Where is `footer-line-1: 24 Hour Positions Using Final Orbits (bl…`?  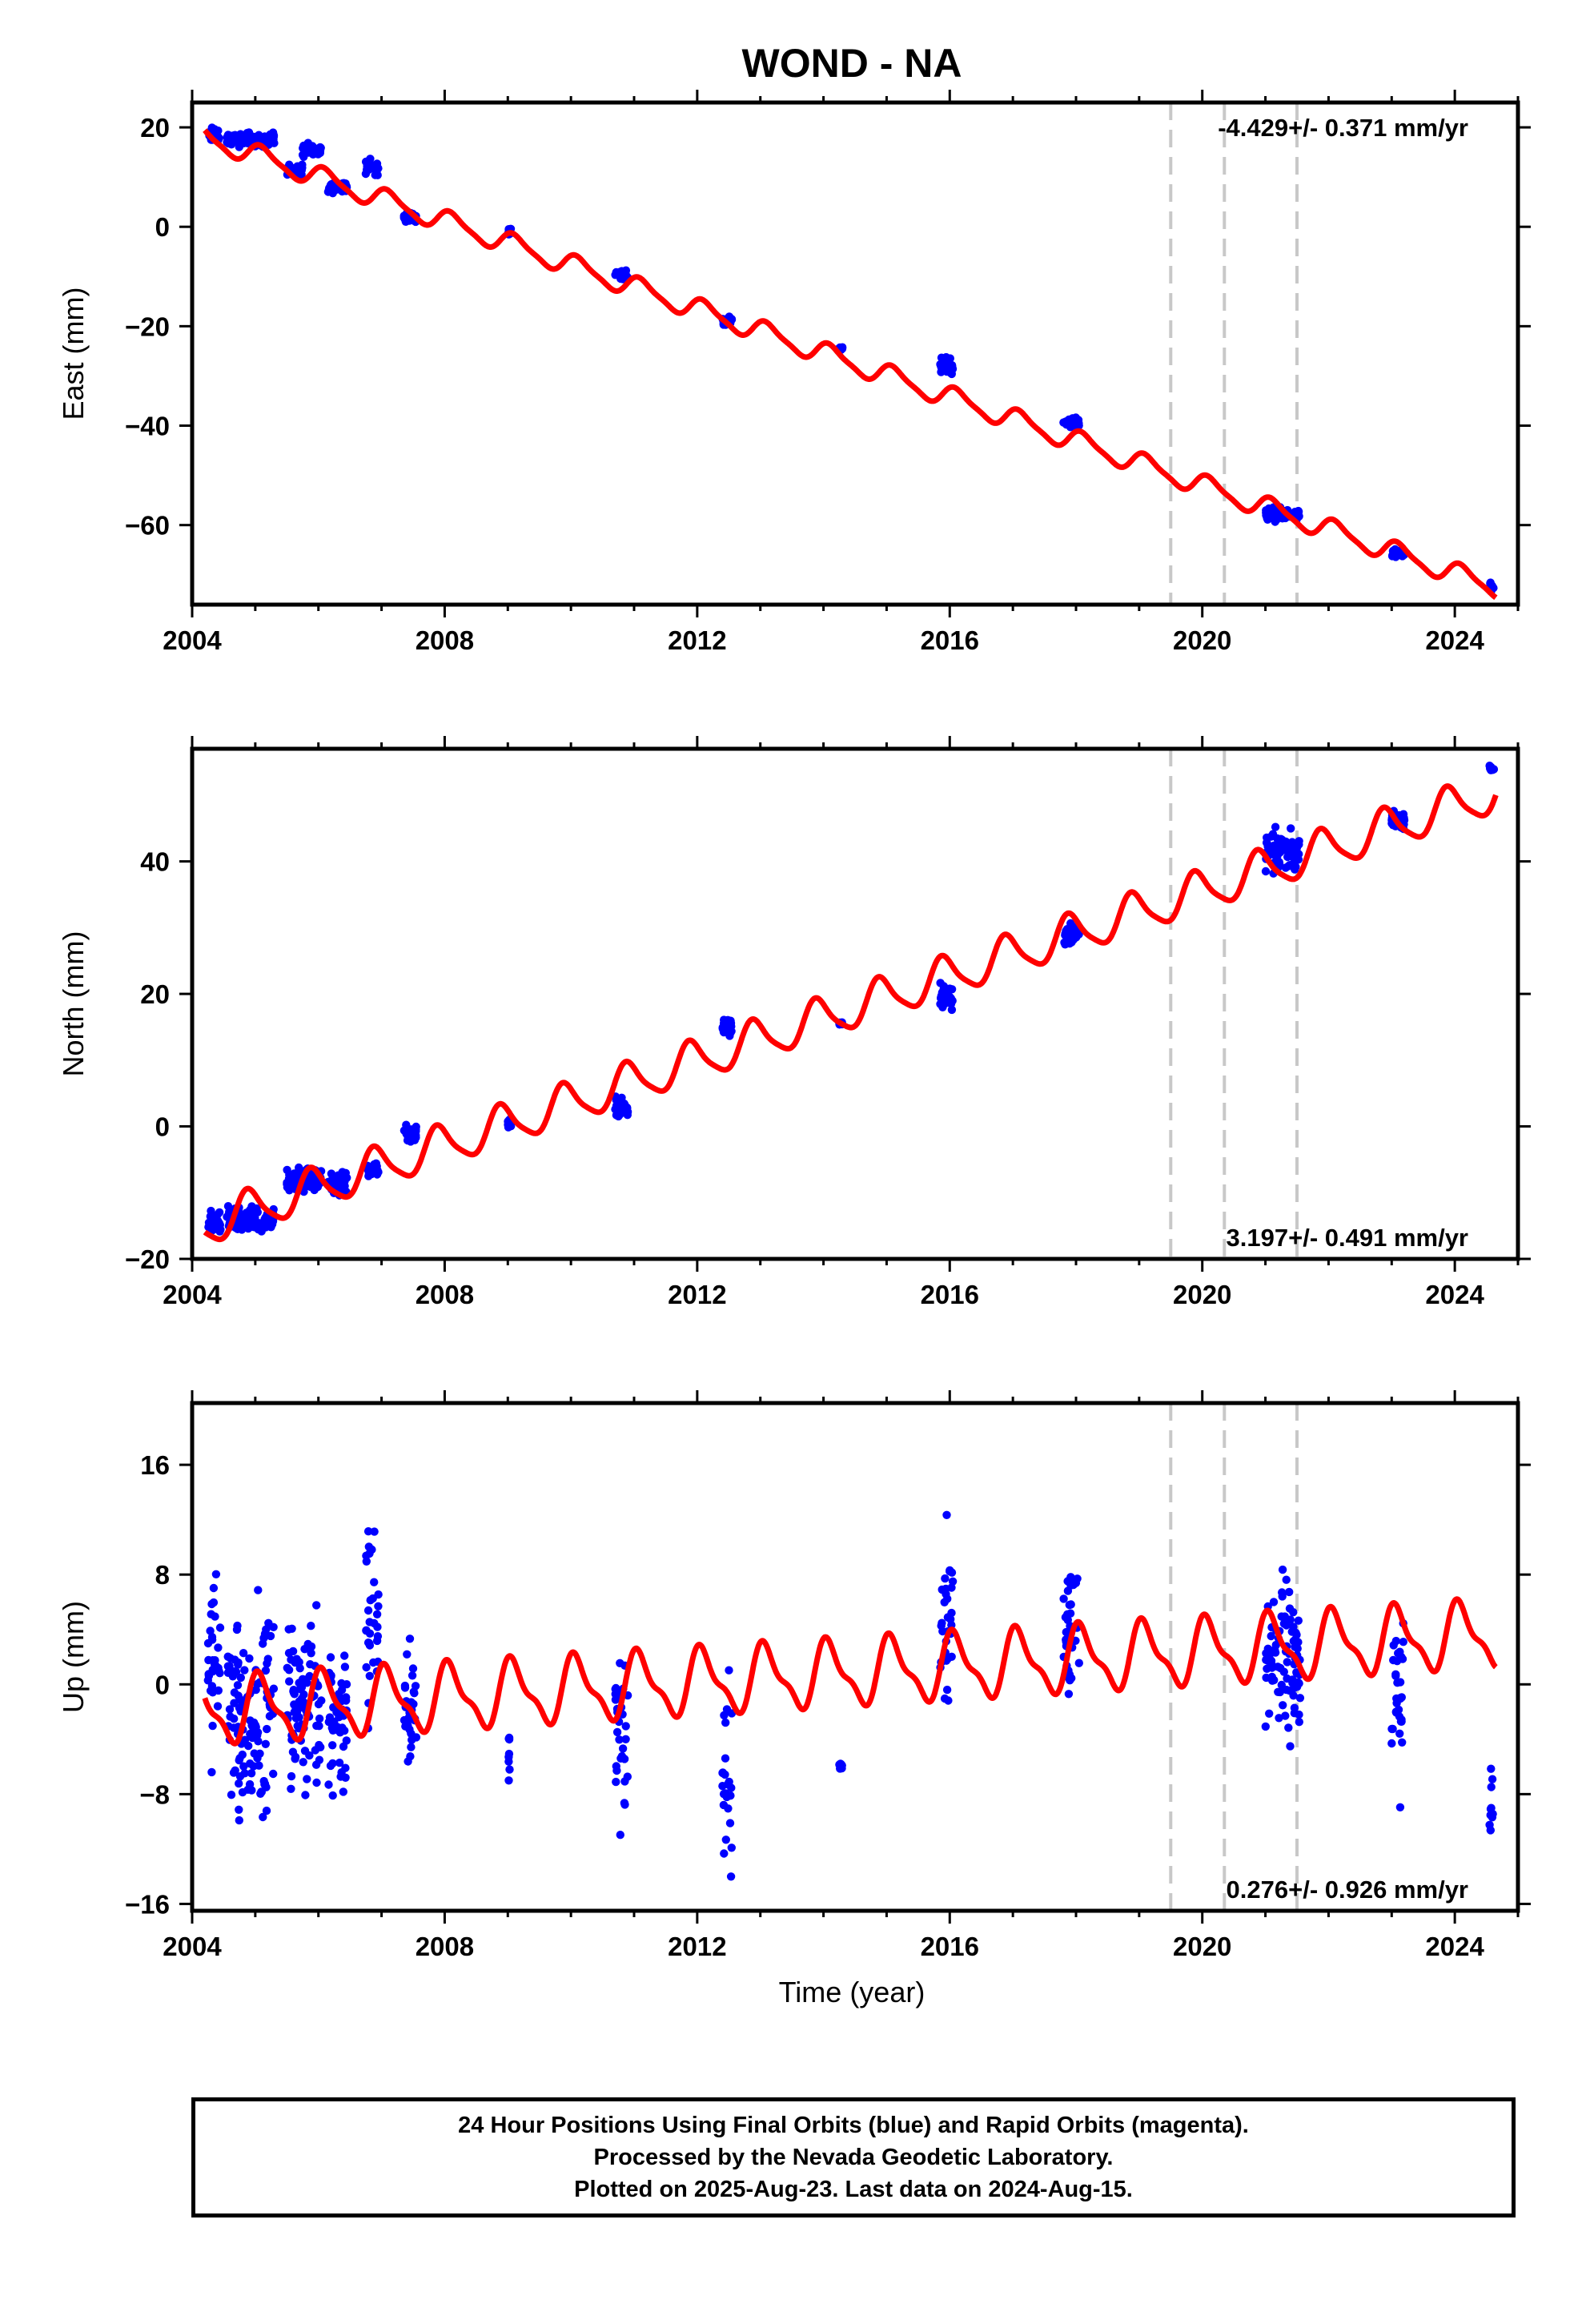
footer-line-1: 24 Hour Positions Using Final Orbits (bl… is located at coordinates (853, 2125).